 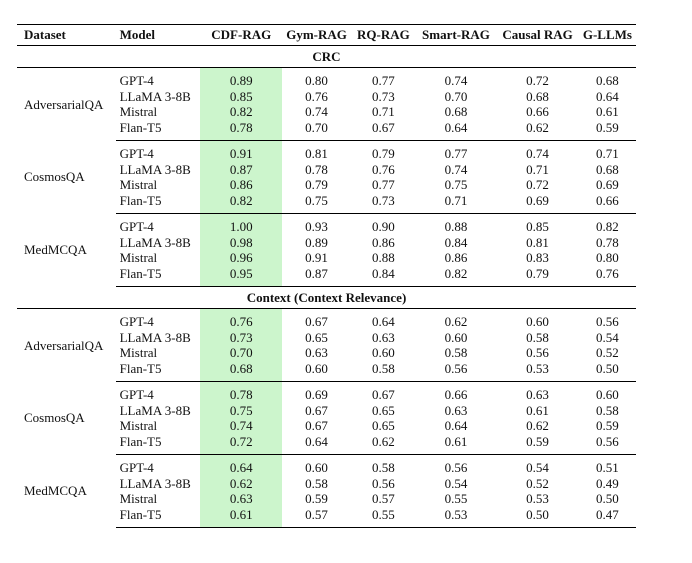 I want to click on table-row: LLaMA 3-8B 0.87 0.78 0.76 0.74 0.71 0.68, so click(x=326, y=169).